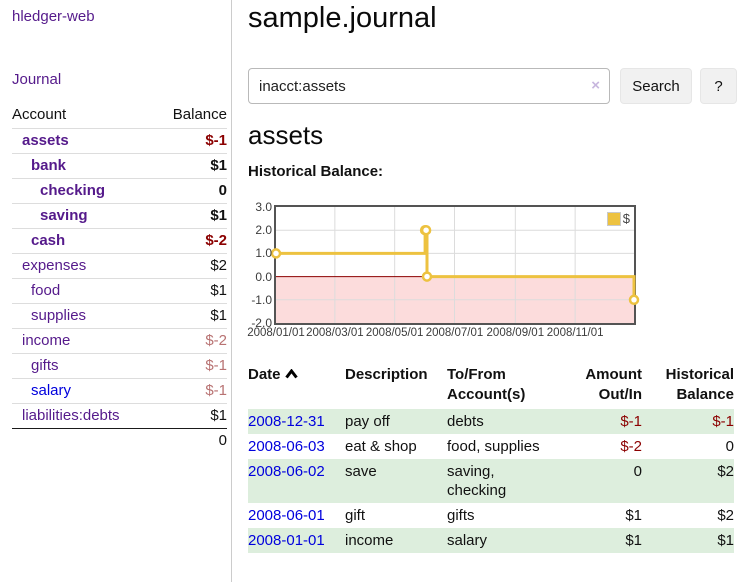  Describe the element at coordinates (49, 165) in the screenshot. I see `account-link-bank: bank` at that location.